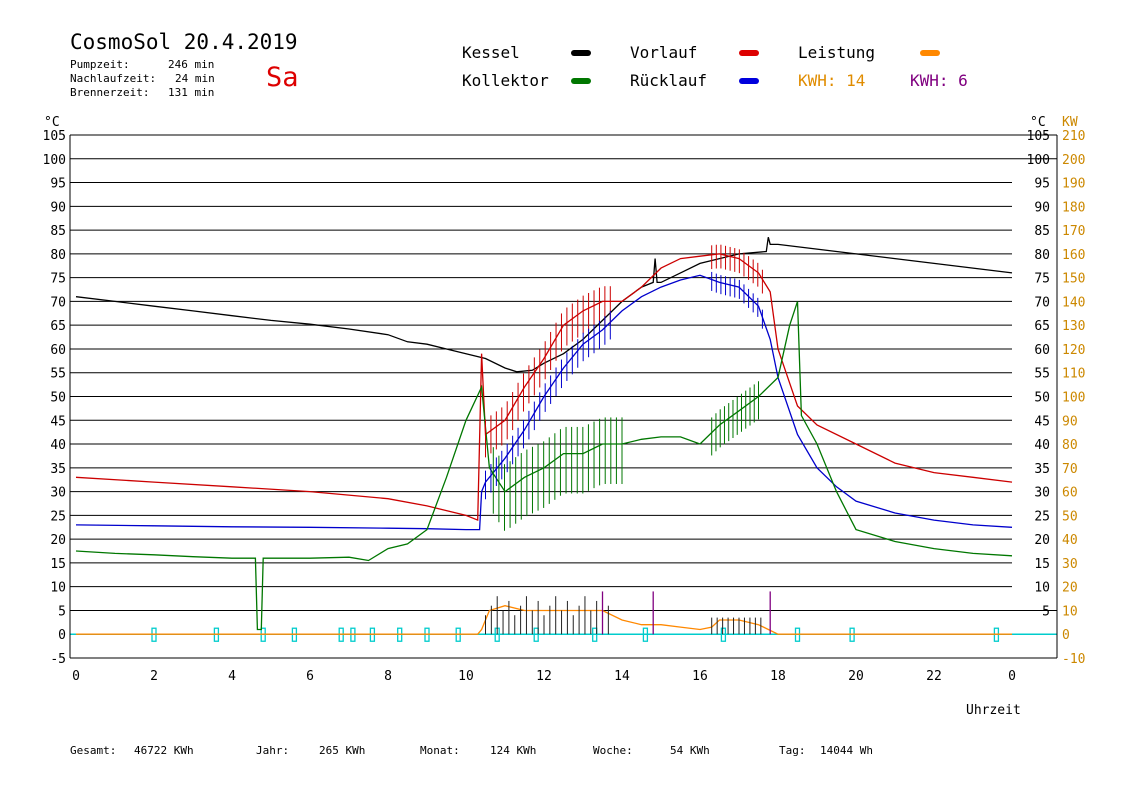 The height and width of the screenshot is (812, 1148). Describe the element at coordinates (1066, 635) in the screenshot. I see `kw-tick-label: 0` at that location.